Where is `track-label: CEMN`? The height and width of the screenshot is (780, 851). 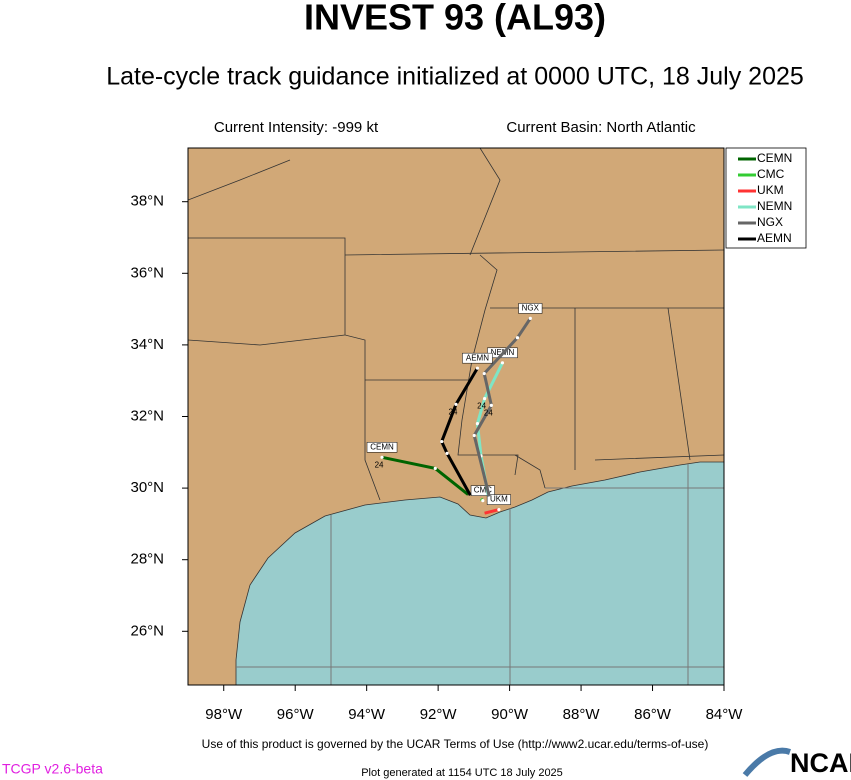 track-label: CEMN is located at coordinates (382, 446).